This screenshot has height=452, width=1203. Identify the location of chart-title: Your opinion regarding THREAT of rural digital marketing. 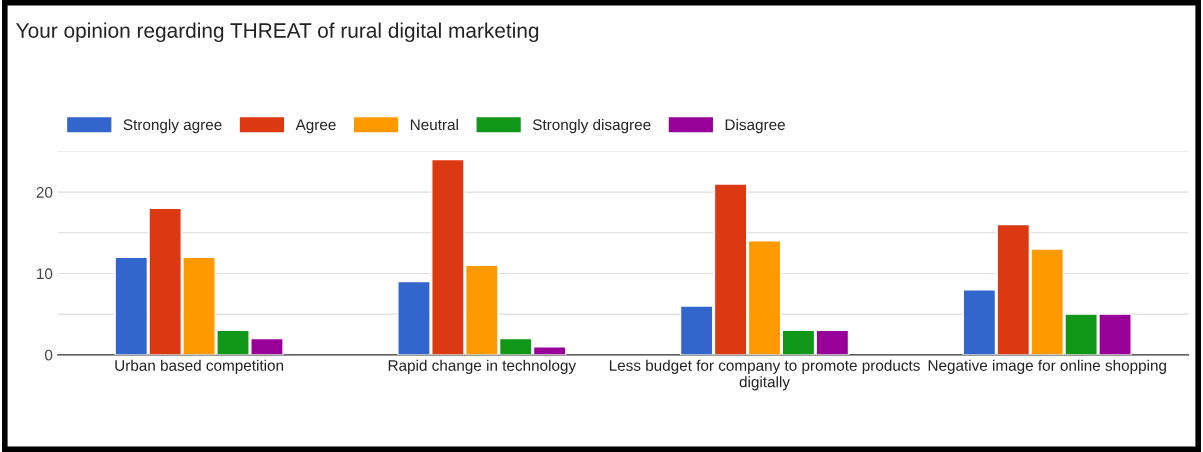
(277, 32).